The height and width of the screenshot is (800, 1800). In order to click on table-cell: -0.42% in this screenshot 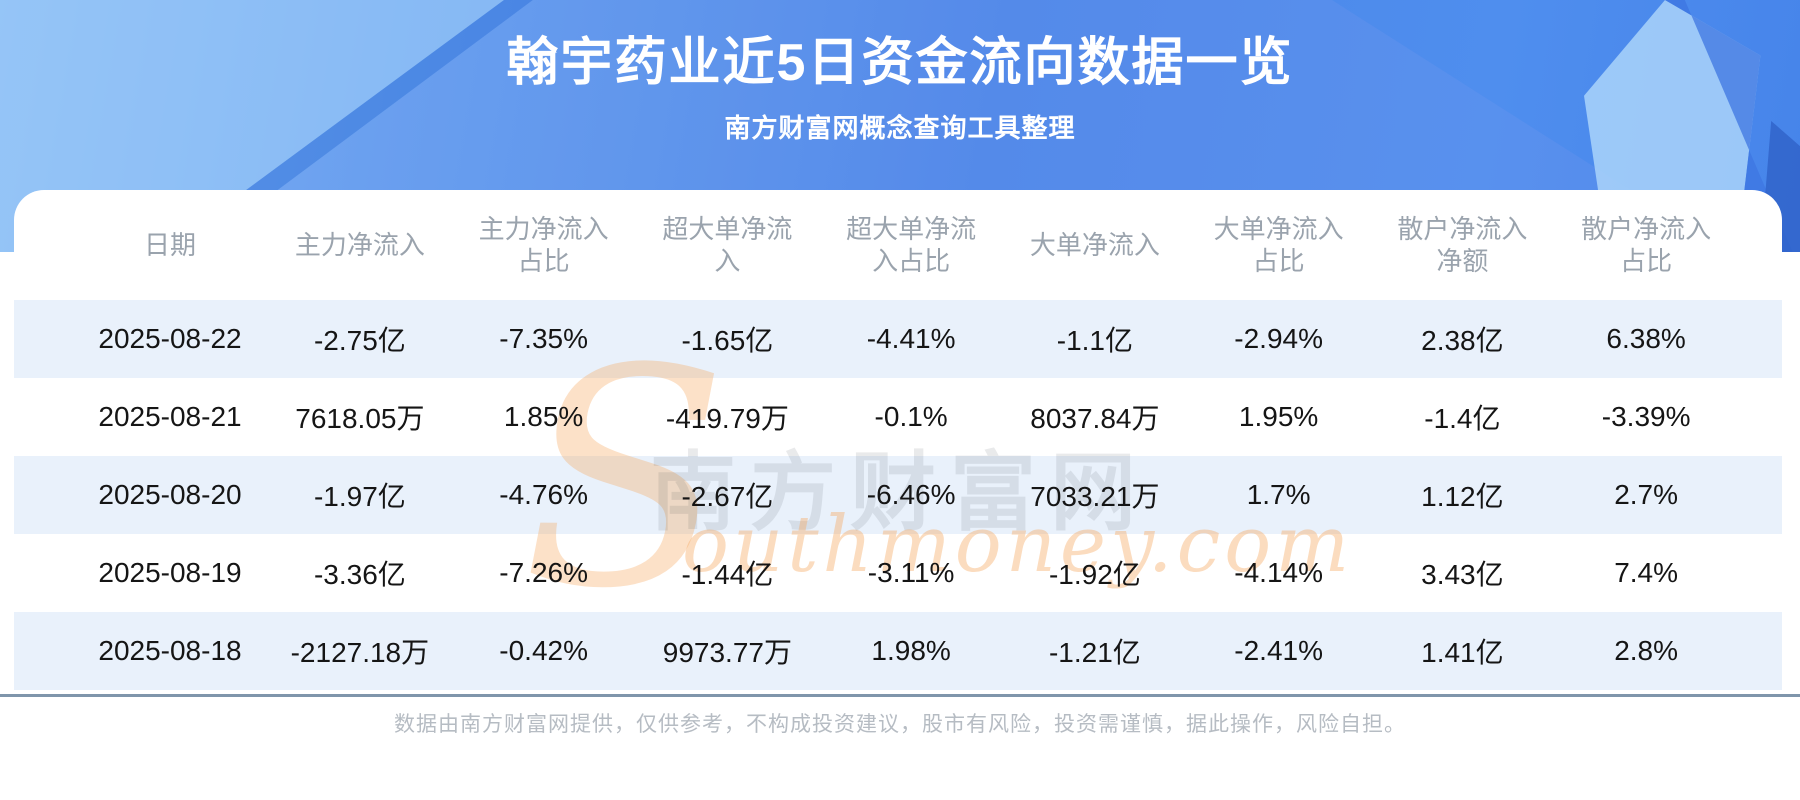, I will do `click(543, 650)`.